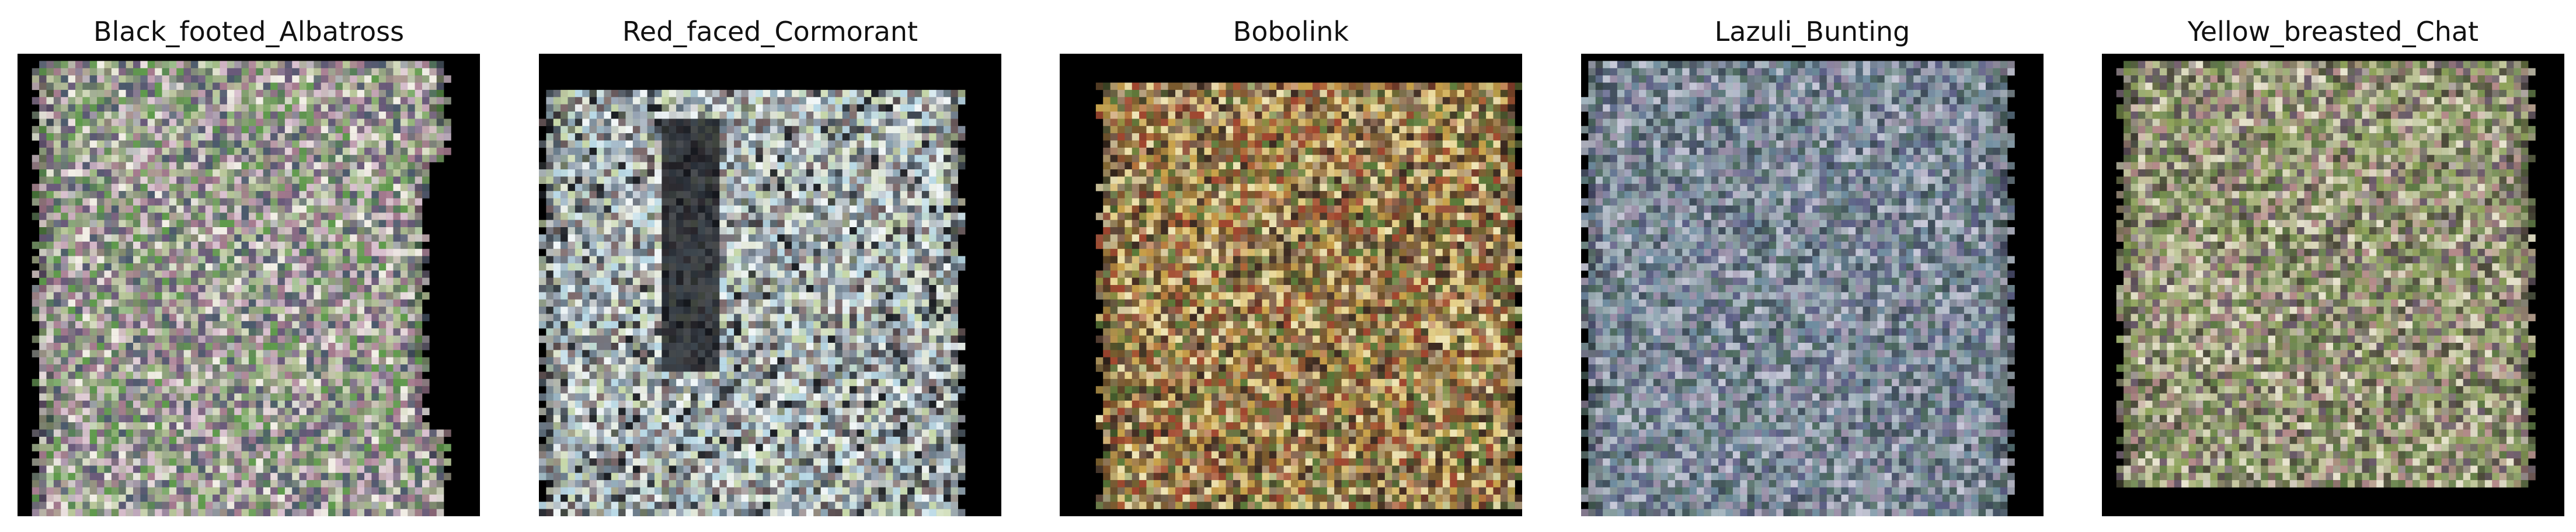 This screenshot has height=532, width=2576. What do you see at coordinates (770, 31) in the screenshot?
I see `panel-title: Red_faced_Cormorant` at bounding box center [770, 31].